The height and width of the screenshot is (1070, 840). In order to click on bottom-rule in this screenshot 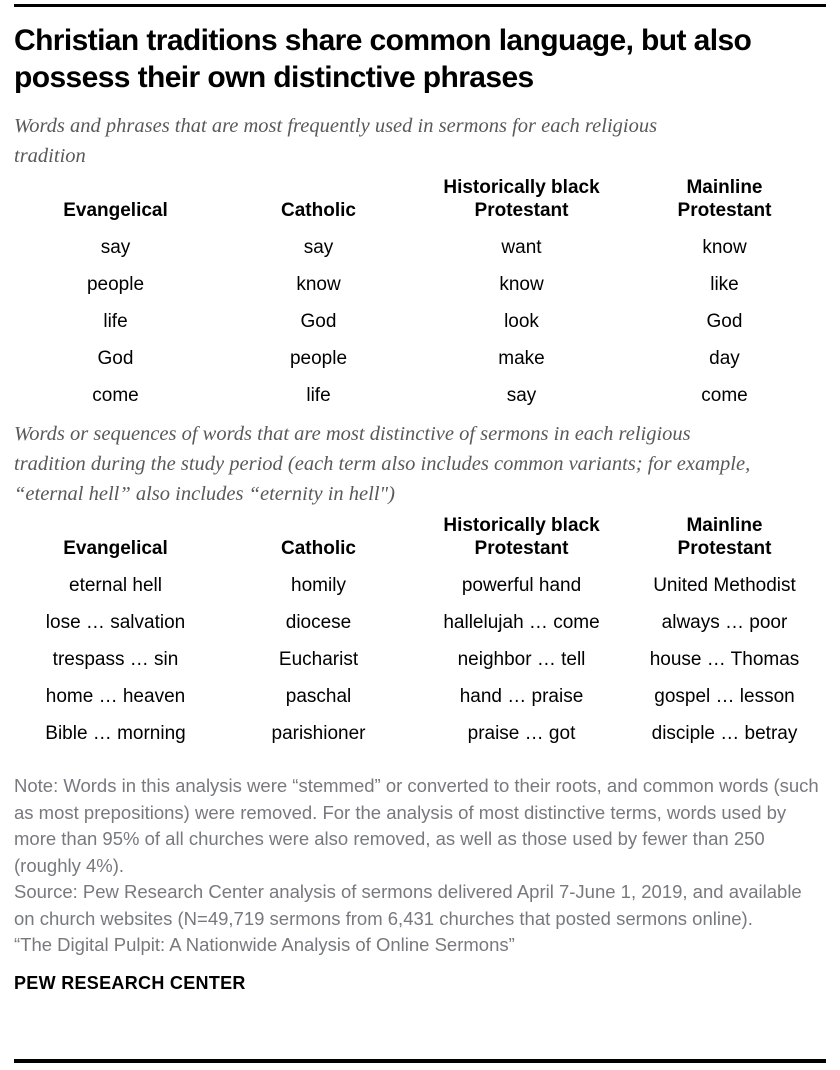, I will do `click(420, 1061)`.